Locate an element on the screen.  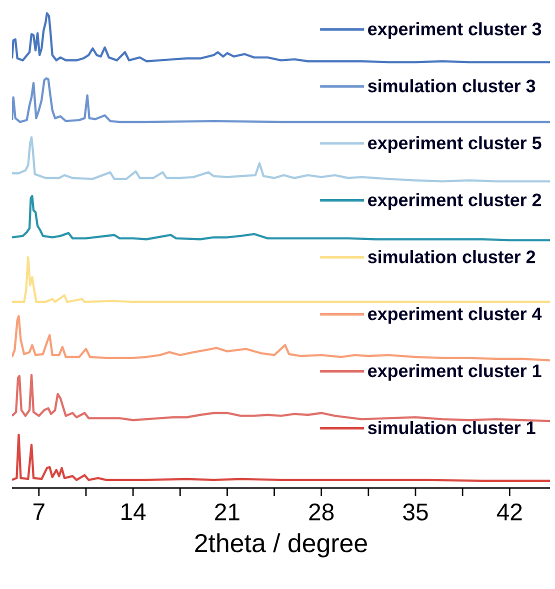
x-tick-label: 14 is located at coordinates (134, 512).